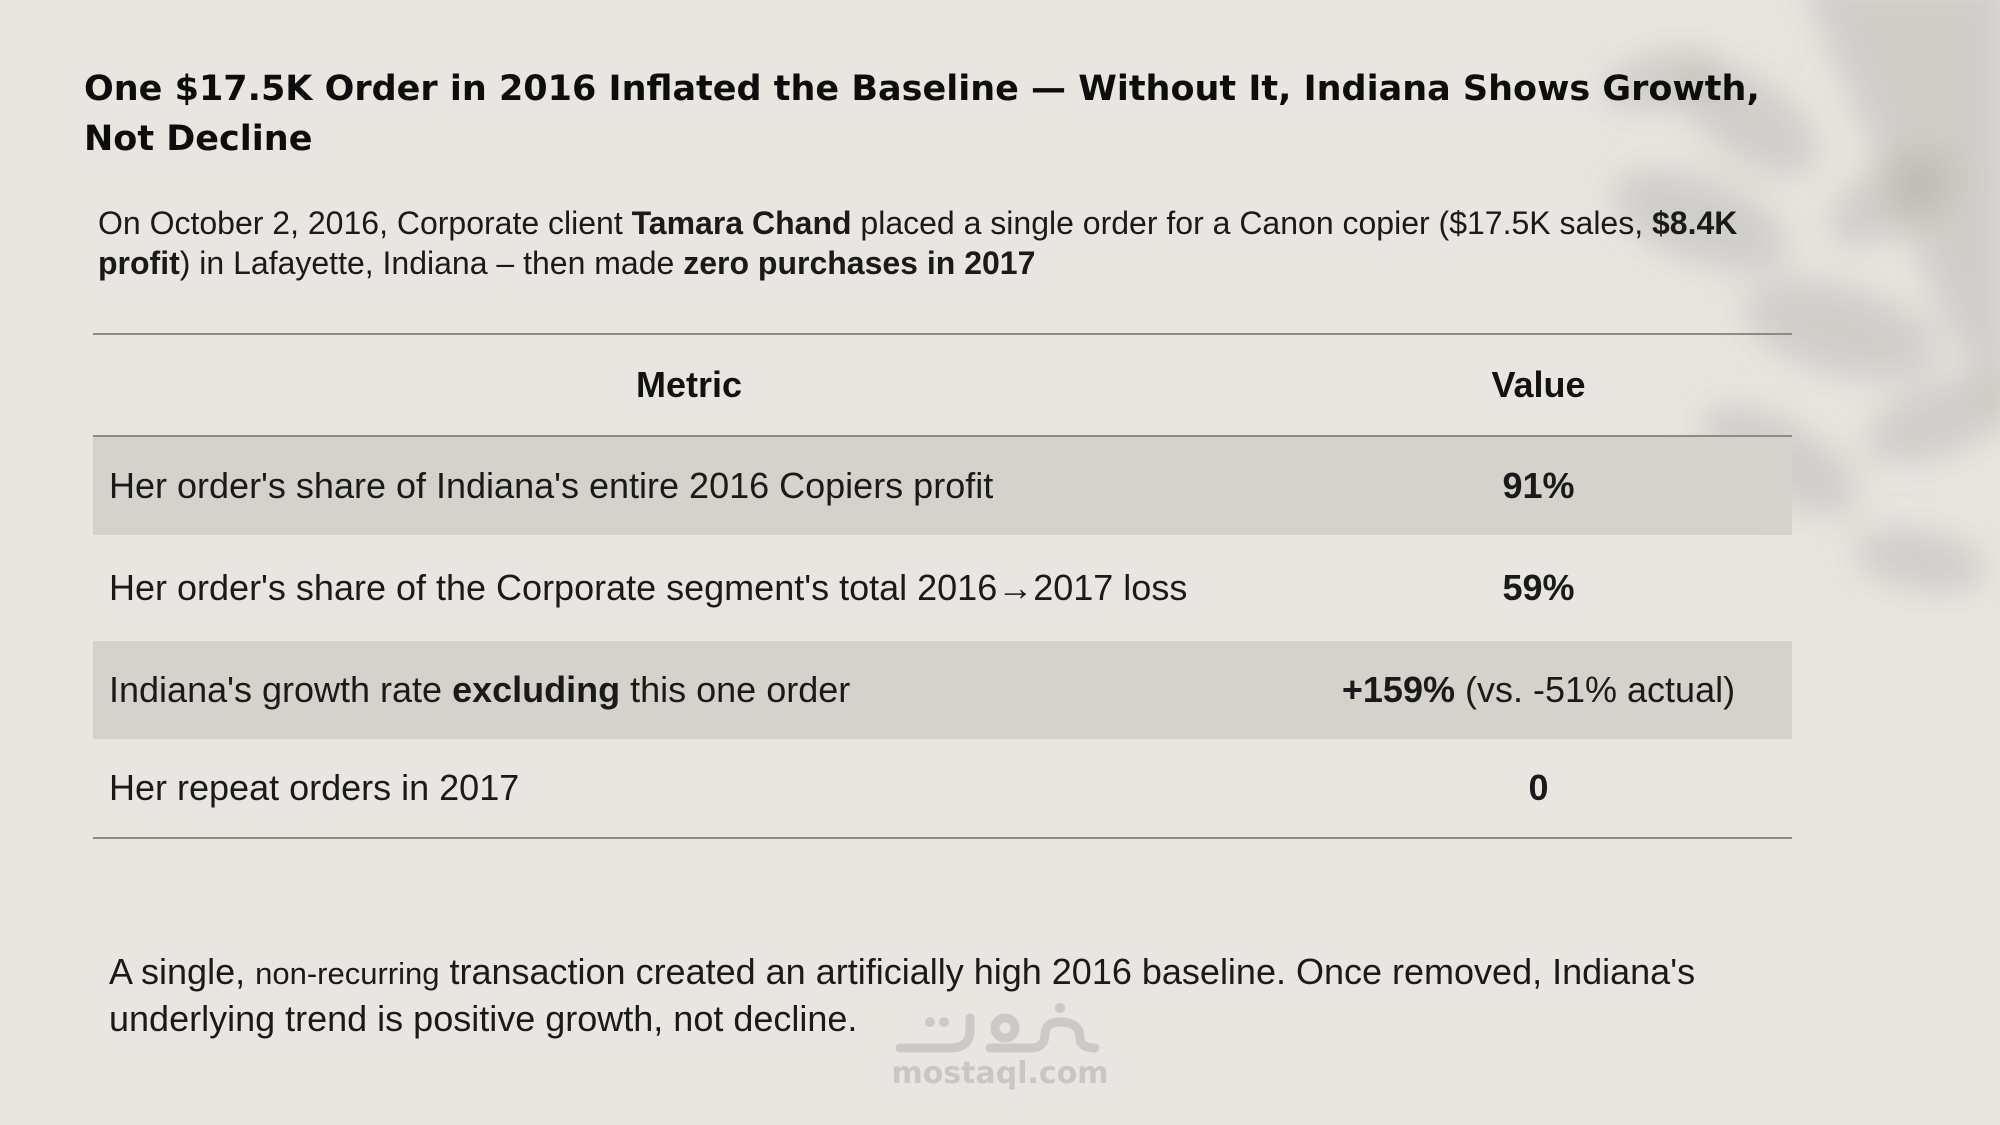  I want to click on metric-cell: Her repeat orders in 2017, so click(314, 787).